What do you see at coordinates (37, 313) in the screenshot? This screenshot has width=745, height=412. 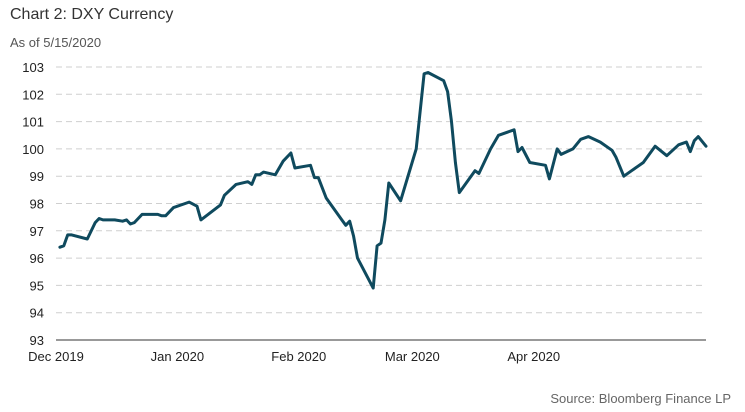 I see `y-tick-label: 94` at bounding box center [37, 313].